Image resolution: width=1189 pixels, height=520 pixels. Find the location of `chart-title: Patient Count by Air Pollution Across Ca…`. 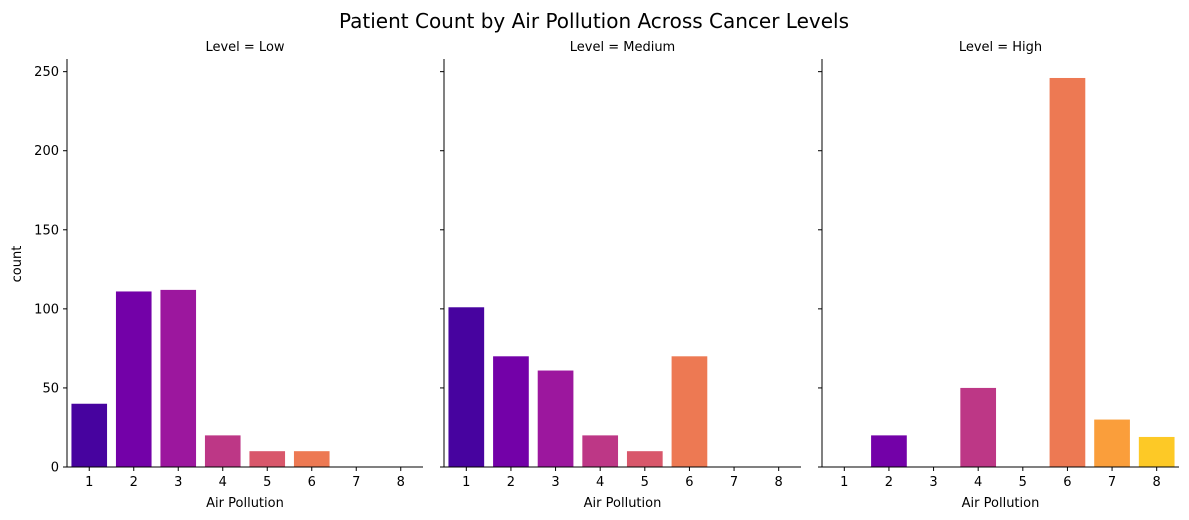

chart-title: Patient Count by Air Pollution Across Ca… is located at coordinates (594, 21).